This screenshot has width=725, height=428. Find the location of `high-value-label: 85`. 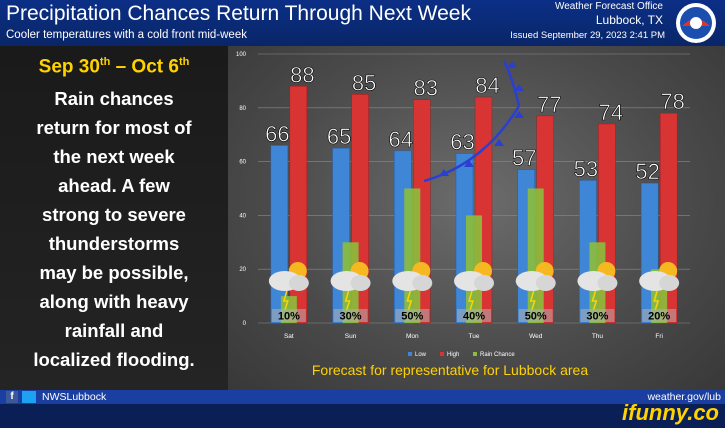

high-value-label: 85 is located at coordinates (364, 82).